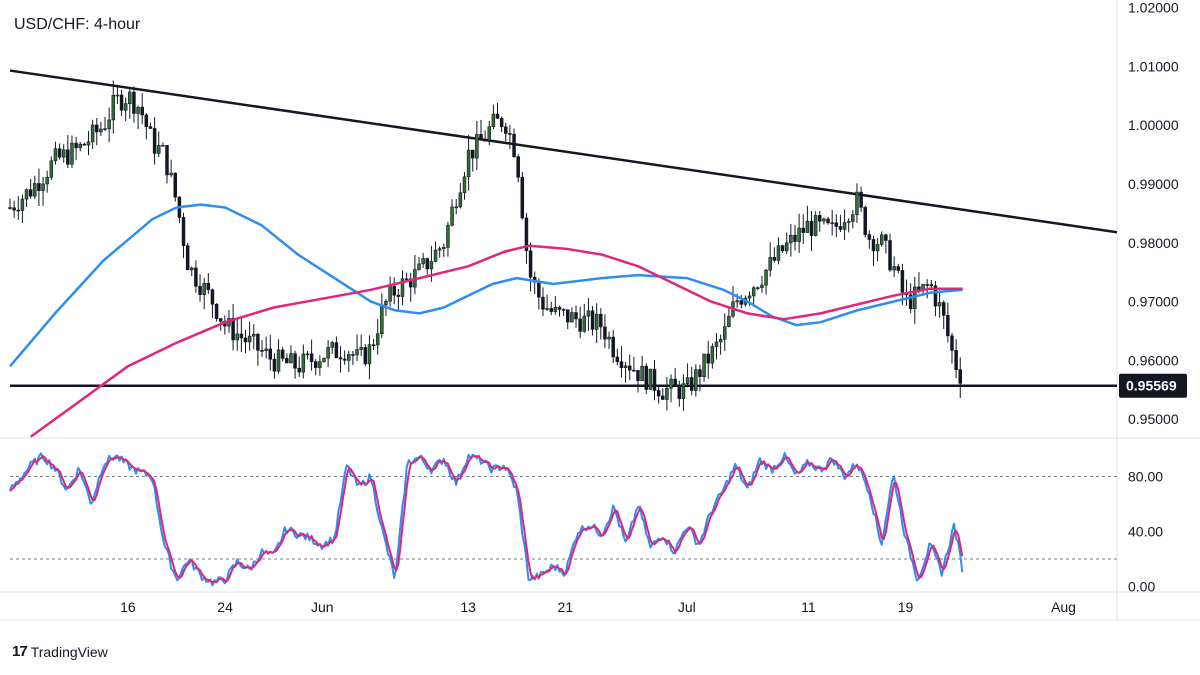 Image resolution: width=1200 pixels, height=675 pixels. What do you see at coordinates (60, 651) in the screenshot?
I see `tradingview-brand: 17 TradingView` at bounding box center [60, 651].